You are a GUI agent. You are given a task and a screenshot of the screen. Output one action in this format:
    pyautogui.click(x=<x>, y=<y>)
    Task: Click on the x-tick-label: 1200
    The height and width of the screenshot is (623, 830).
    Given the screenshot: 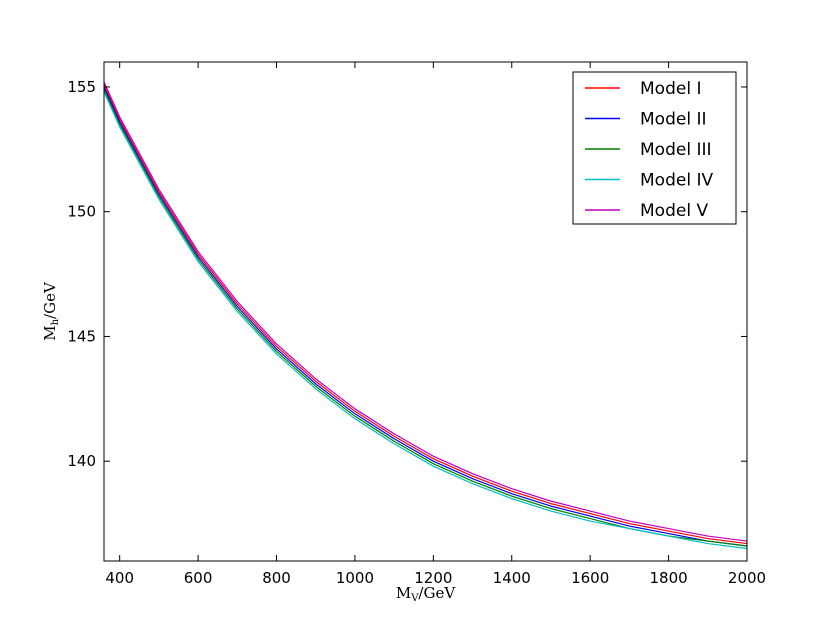 What is the action you would take?
    pyautogui.click(x=433, y=578)
    